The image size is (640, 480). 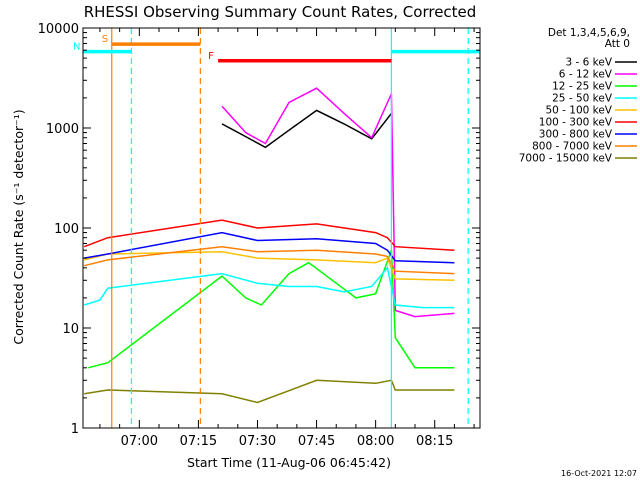 I want to click on x-tick-label: 08:00, so click(x=375, y=441).